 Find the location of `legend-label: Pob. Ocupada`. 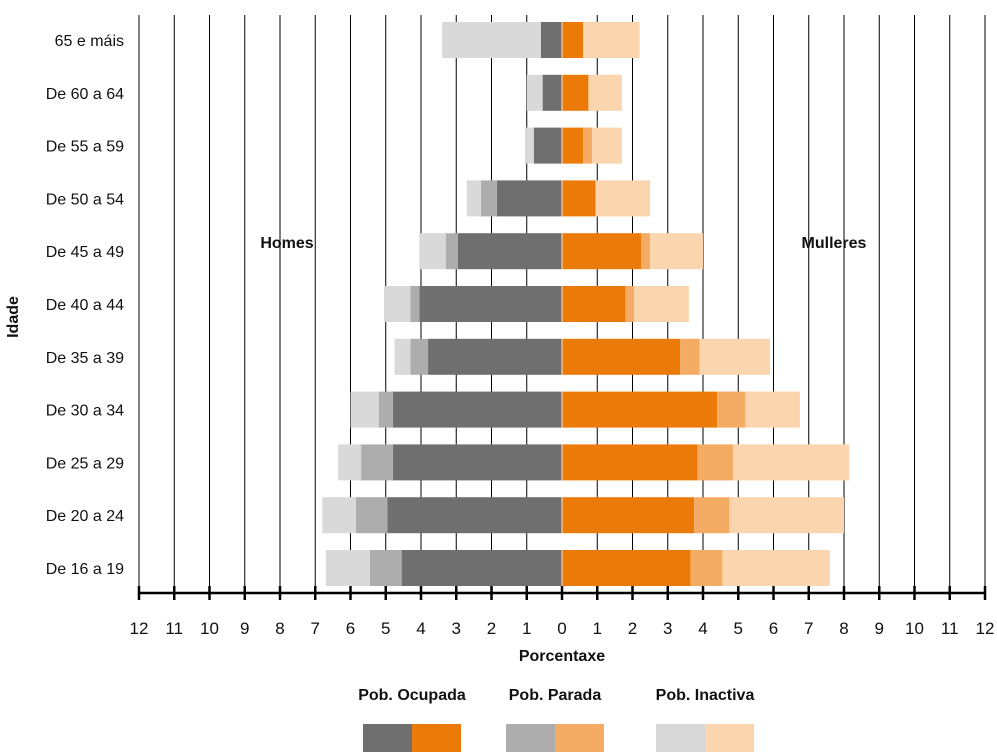

legend-label: Pob. Ocupada is located at coordinates (412, 695).